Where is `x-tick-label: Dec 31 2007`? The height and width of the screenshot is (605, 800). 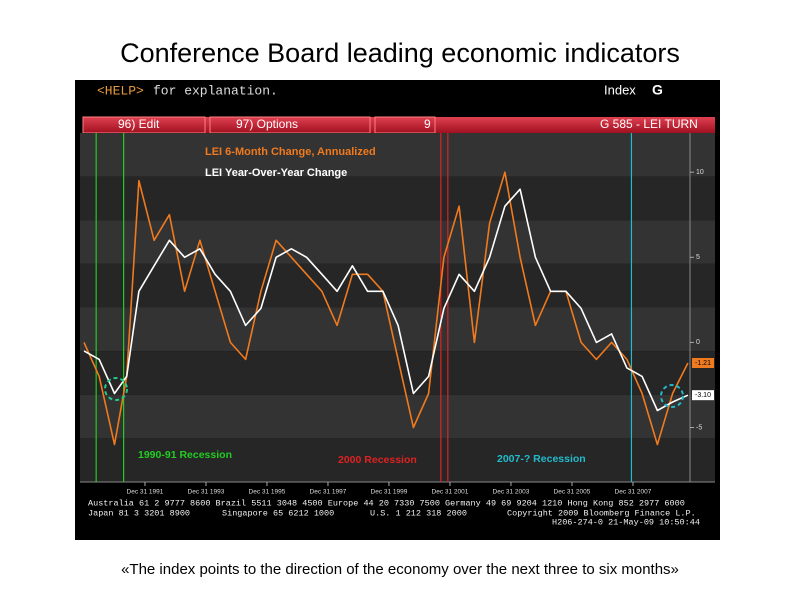 x-tick-label: Dec 31 2007 is located at coordinates (633, 492).